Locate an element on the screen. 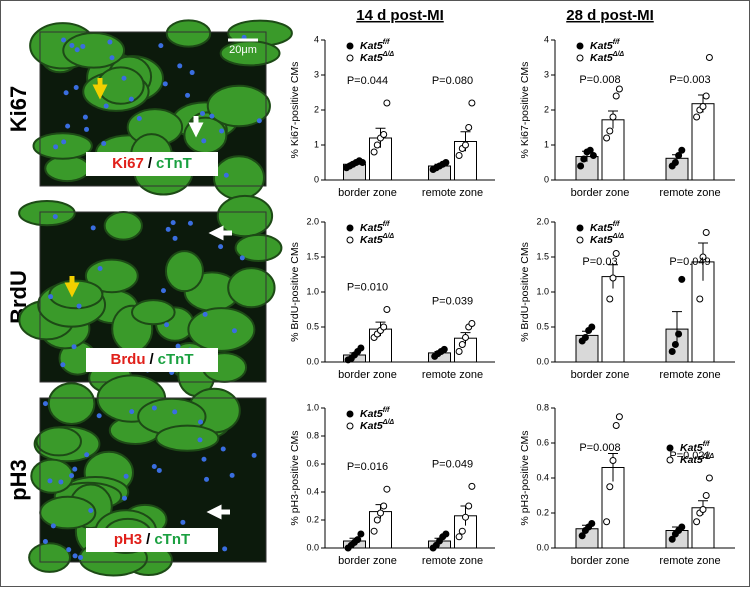 This screenshot has width=750, height=592. column-title: 28 d post-MI is located at coordinates (610, 15).